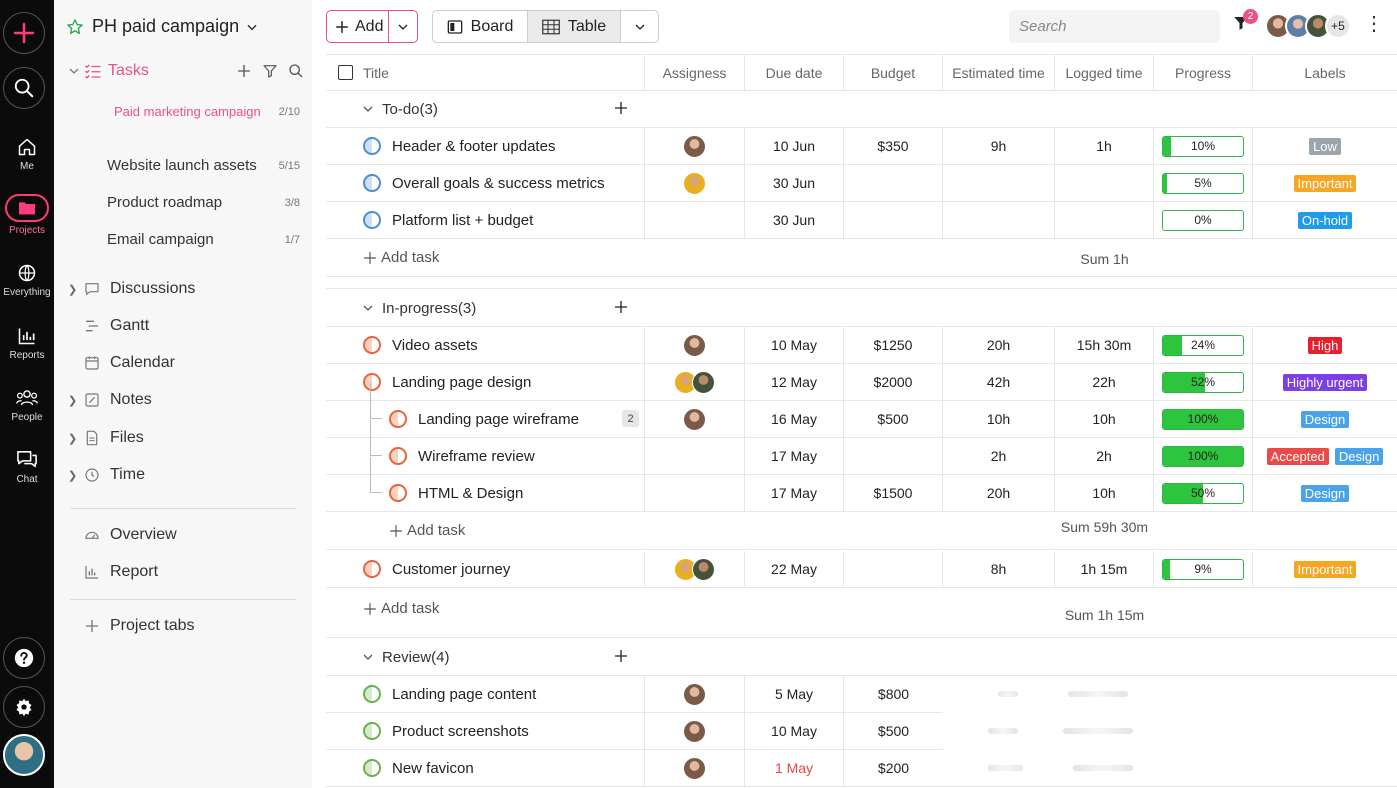  I want to click on star-icon, so click(75, 27).